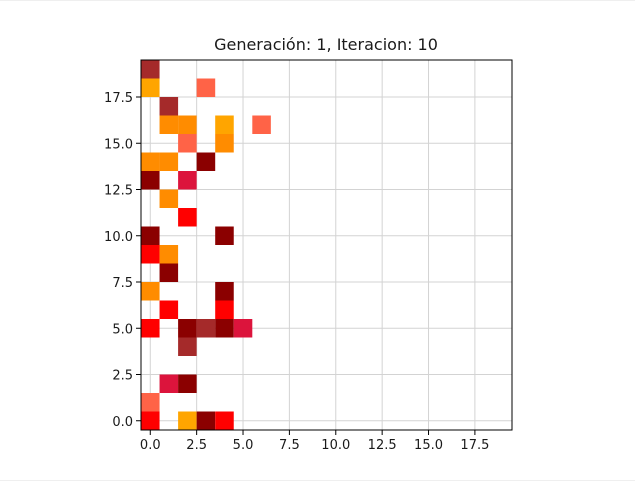  What do you see at coordinates (122, 376) in the screenshot?
I see `y-tick-label: 2.5` at bounding box center [122, 376].